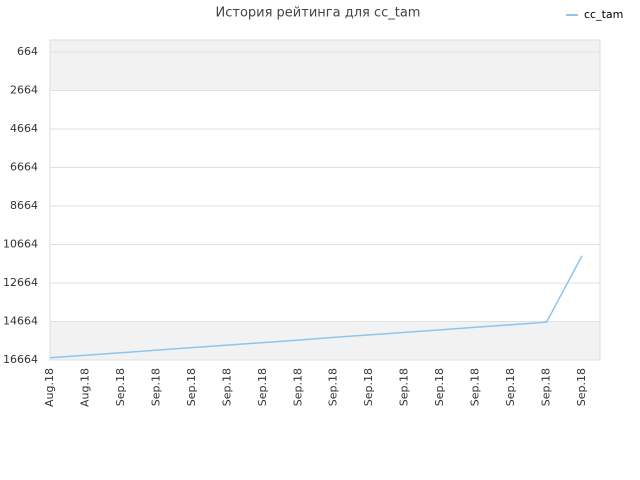 Image resolution: width=640 pixels, height=480 pixels. I want to click on y-tick-label: 16664, so click(20, 359).